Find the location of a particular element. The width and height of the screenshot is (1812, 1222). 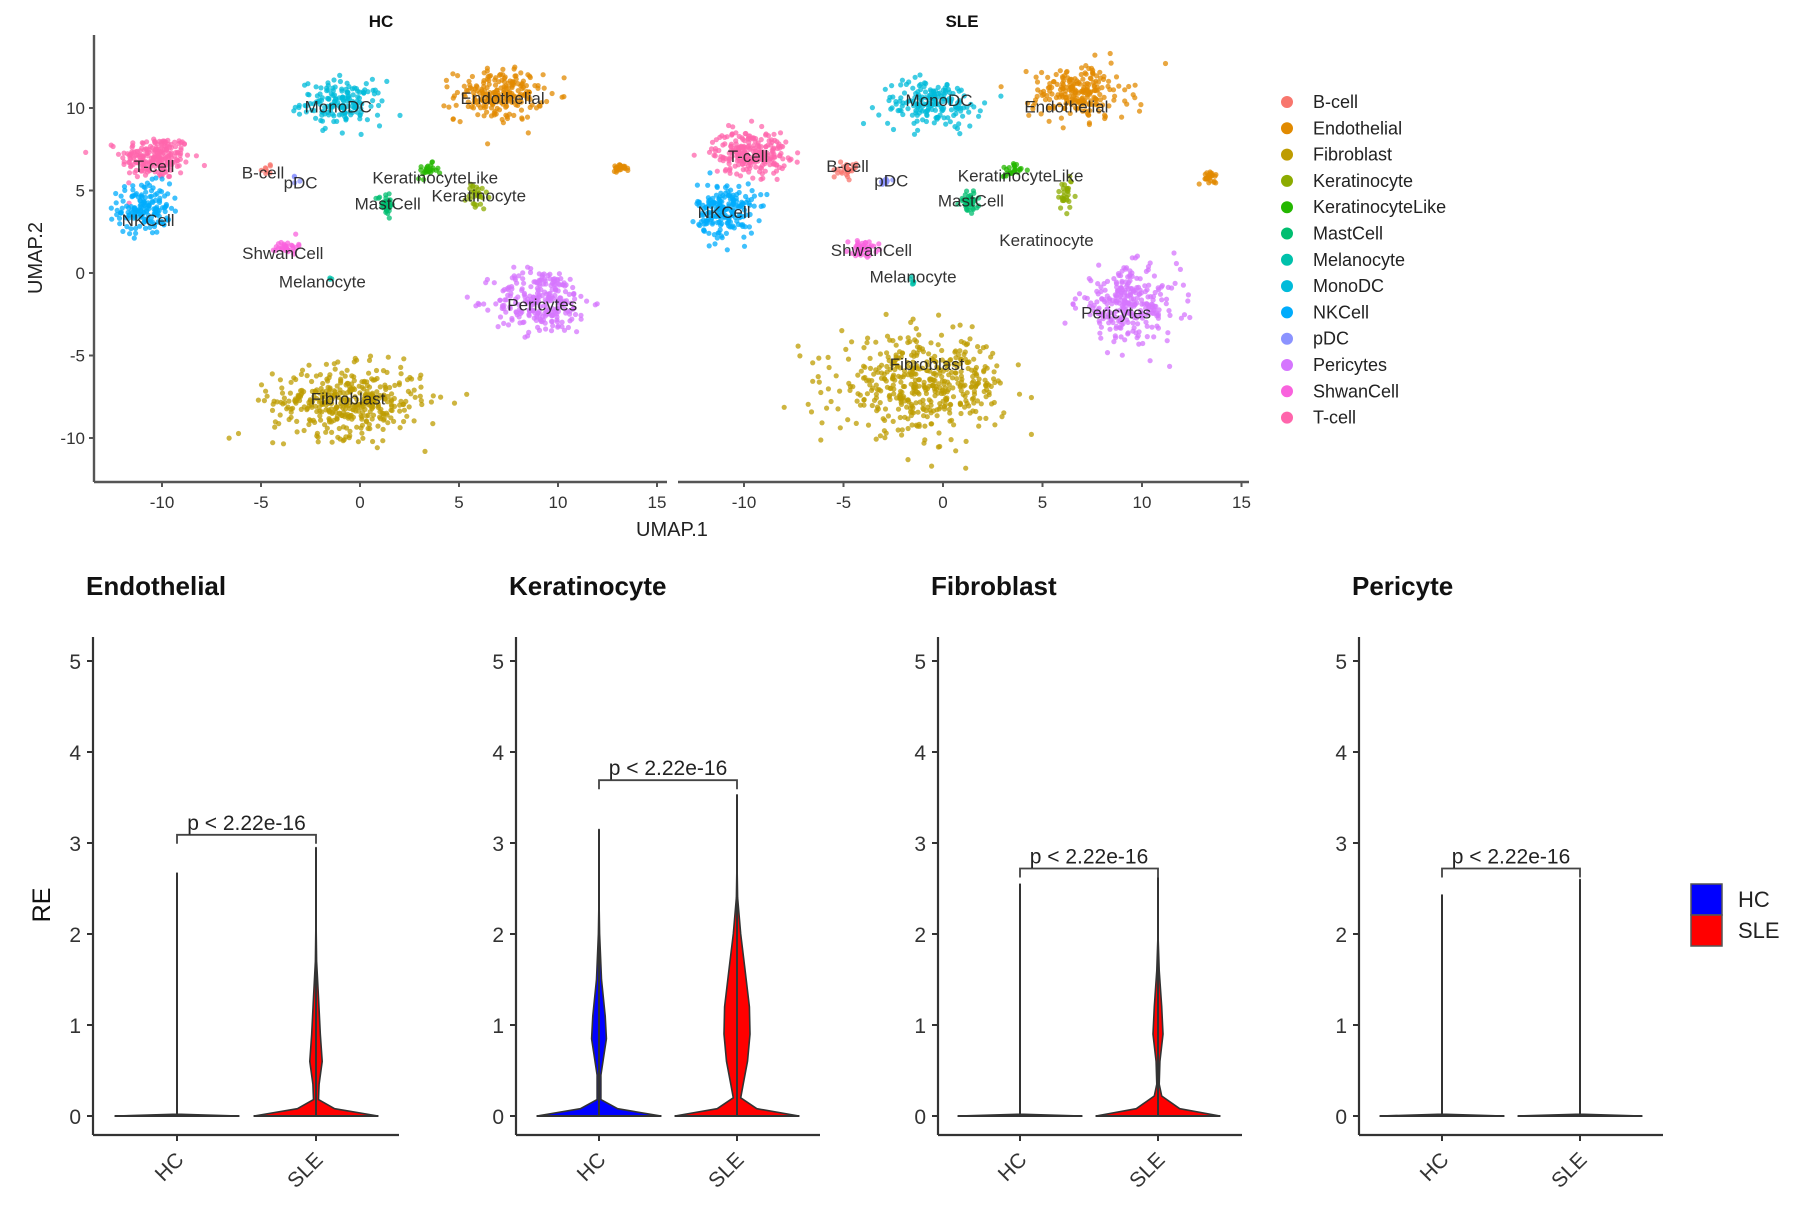

violin-y-tick-label: 4 is located at coordinates (920, 753).